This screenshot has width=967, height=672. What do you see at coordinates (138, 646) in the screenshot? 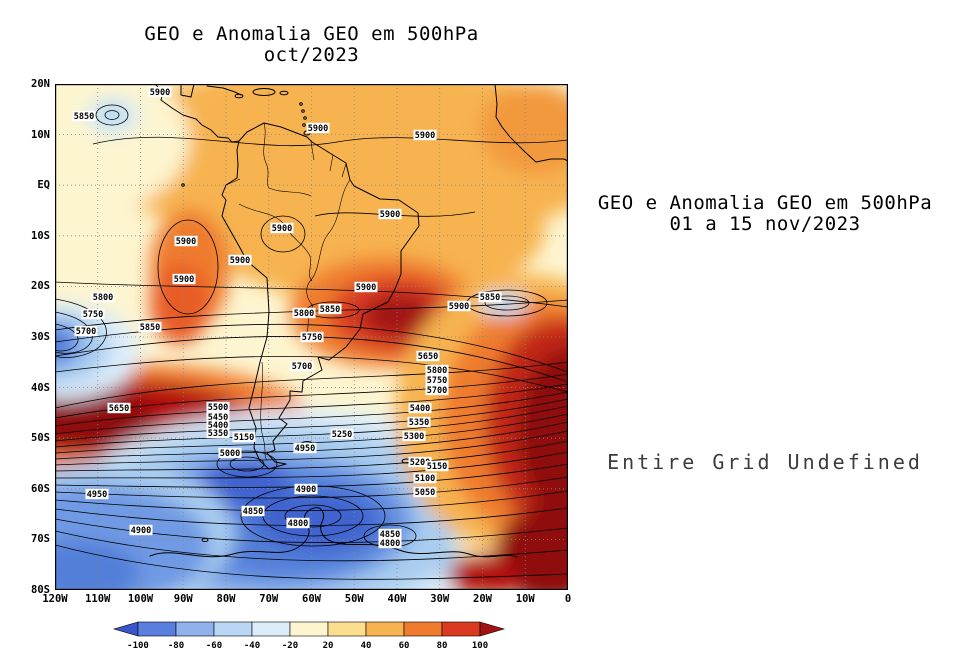
I see `colorbar-tick-label: -100` at bounding box center [138, 646].